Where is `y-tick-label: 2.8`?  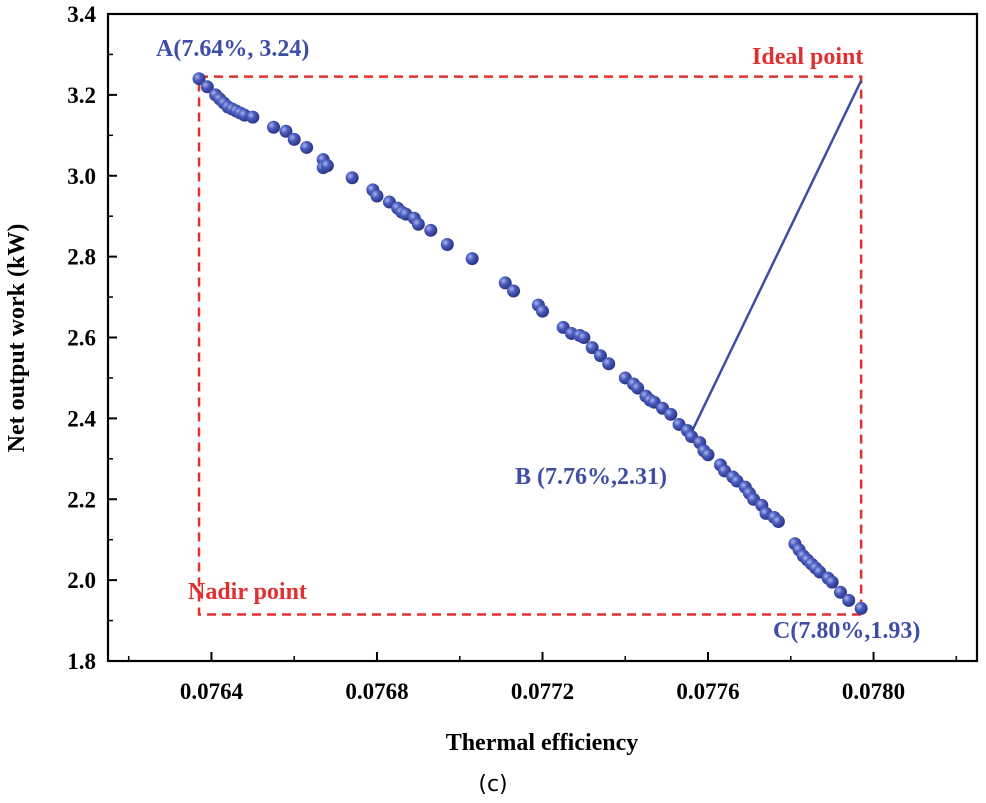 y-tick-label: 2.8 is located at coordinates (81, 257).